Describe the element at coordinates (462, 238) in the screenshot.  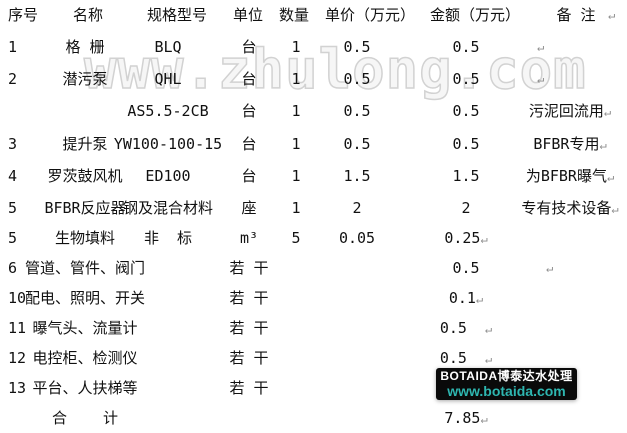
I see `amount-text: 0.25` at that location.